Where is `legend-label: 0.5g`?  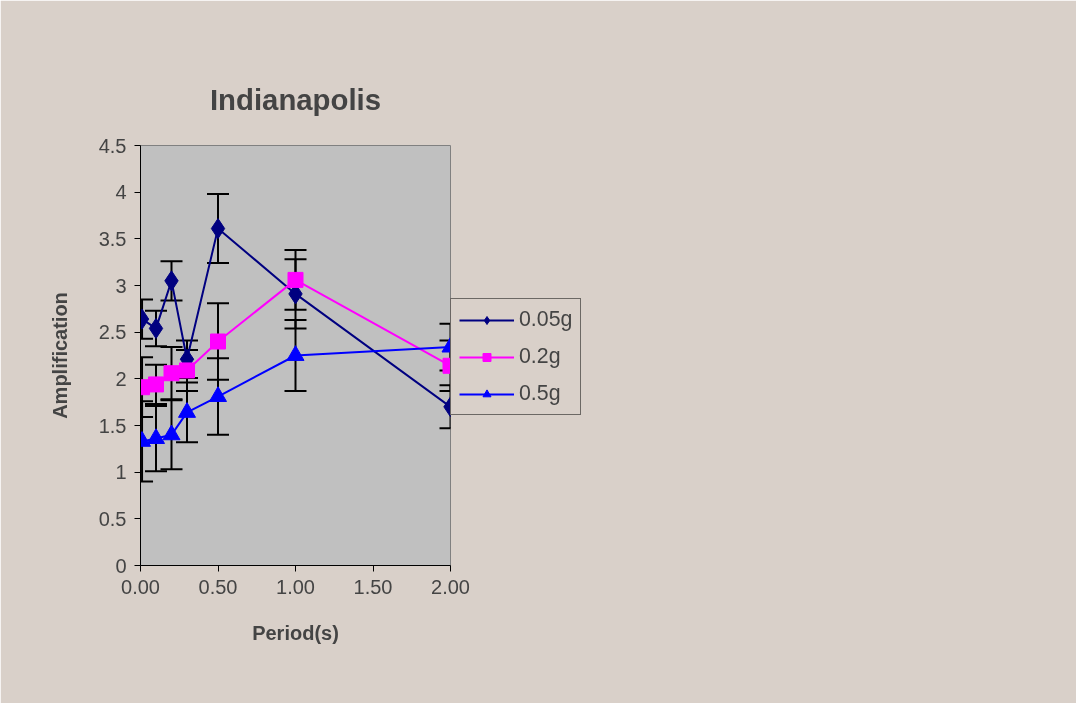
legend-label: 0.5g is located at coordinates (540, 393).